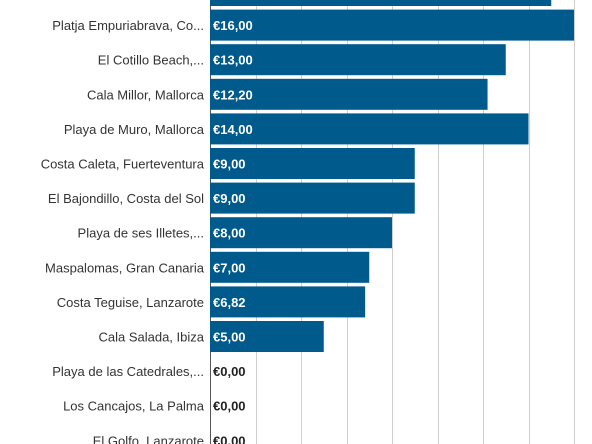  I want to click on value-label: €13,00, so click(233, 60).